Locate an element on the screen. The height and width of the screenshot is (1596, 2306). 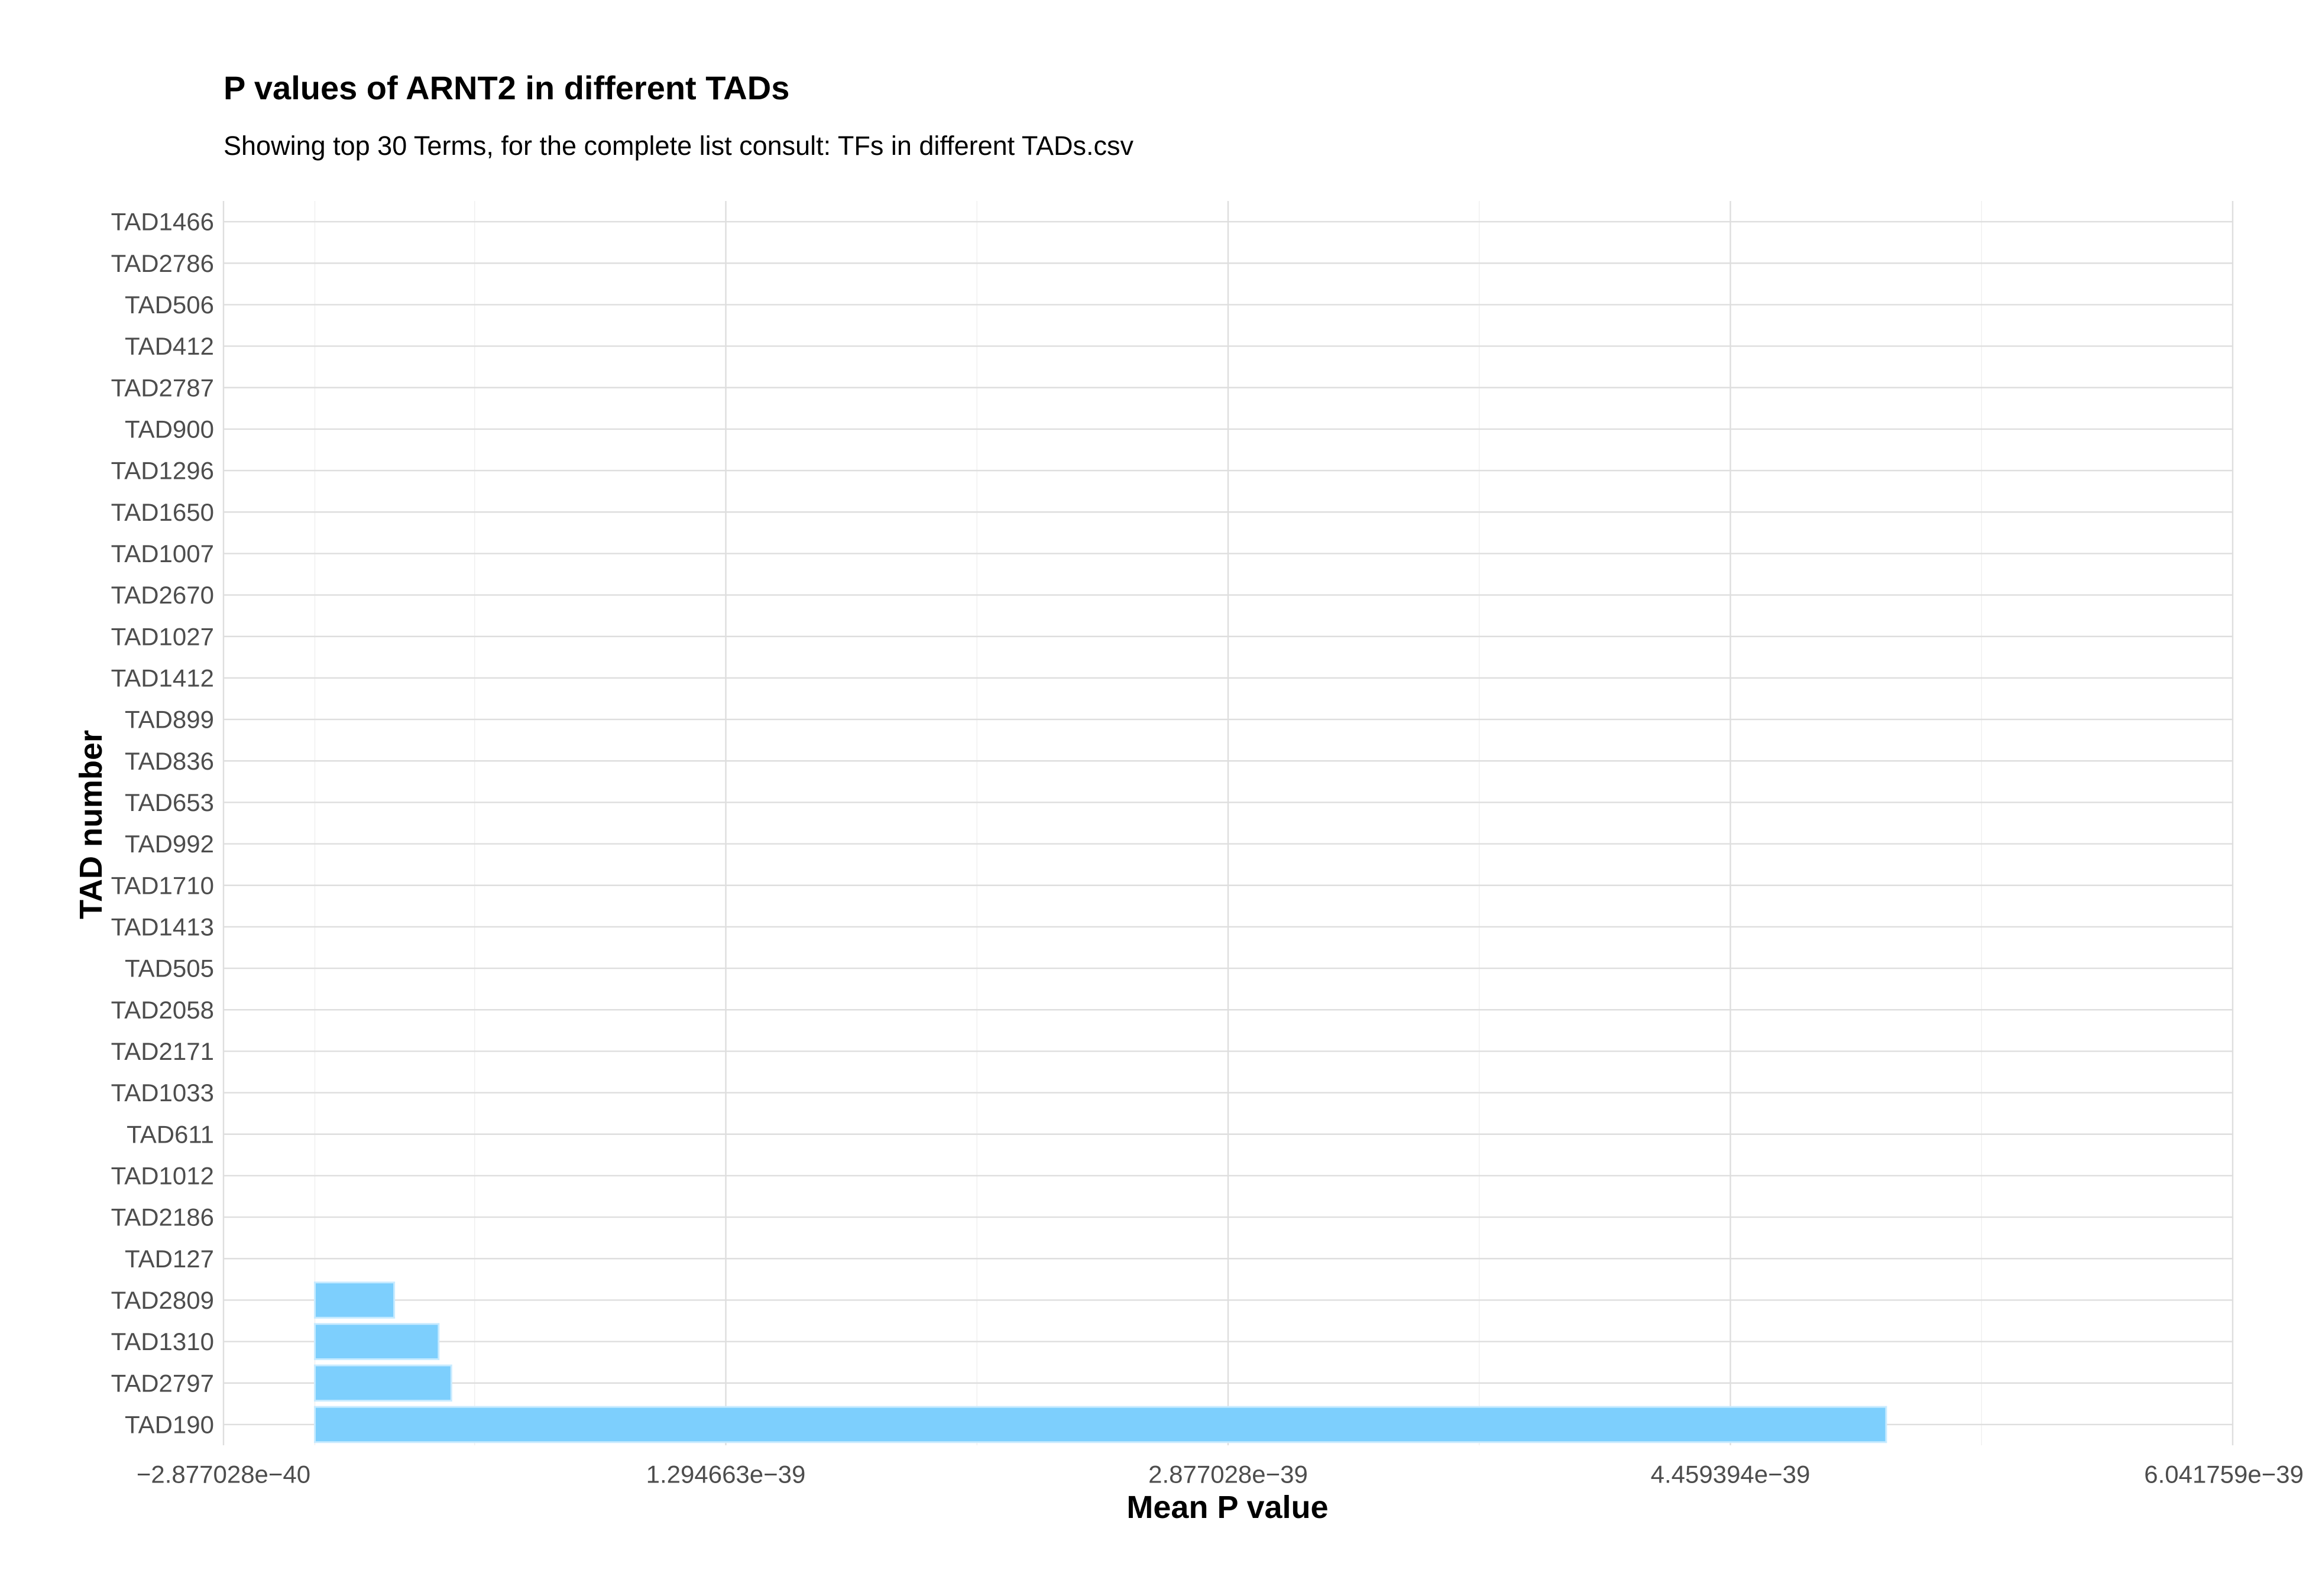
y-tick-label: TAD1710 is located at coordinates (162, 885).